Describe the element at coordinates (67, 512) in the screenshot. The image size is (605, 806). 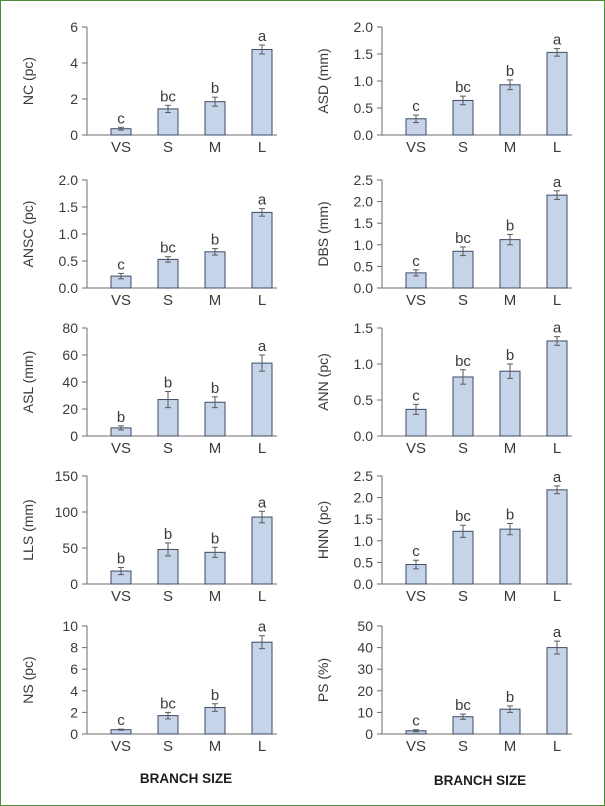
I see `y-tick-label: 100` at that location.